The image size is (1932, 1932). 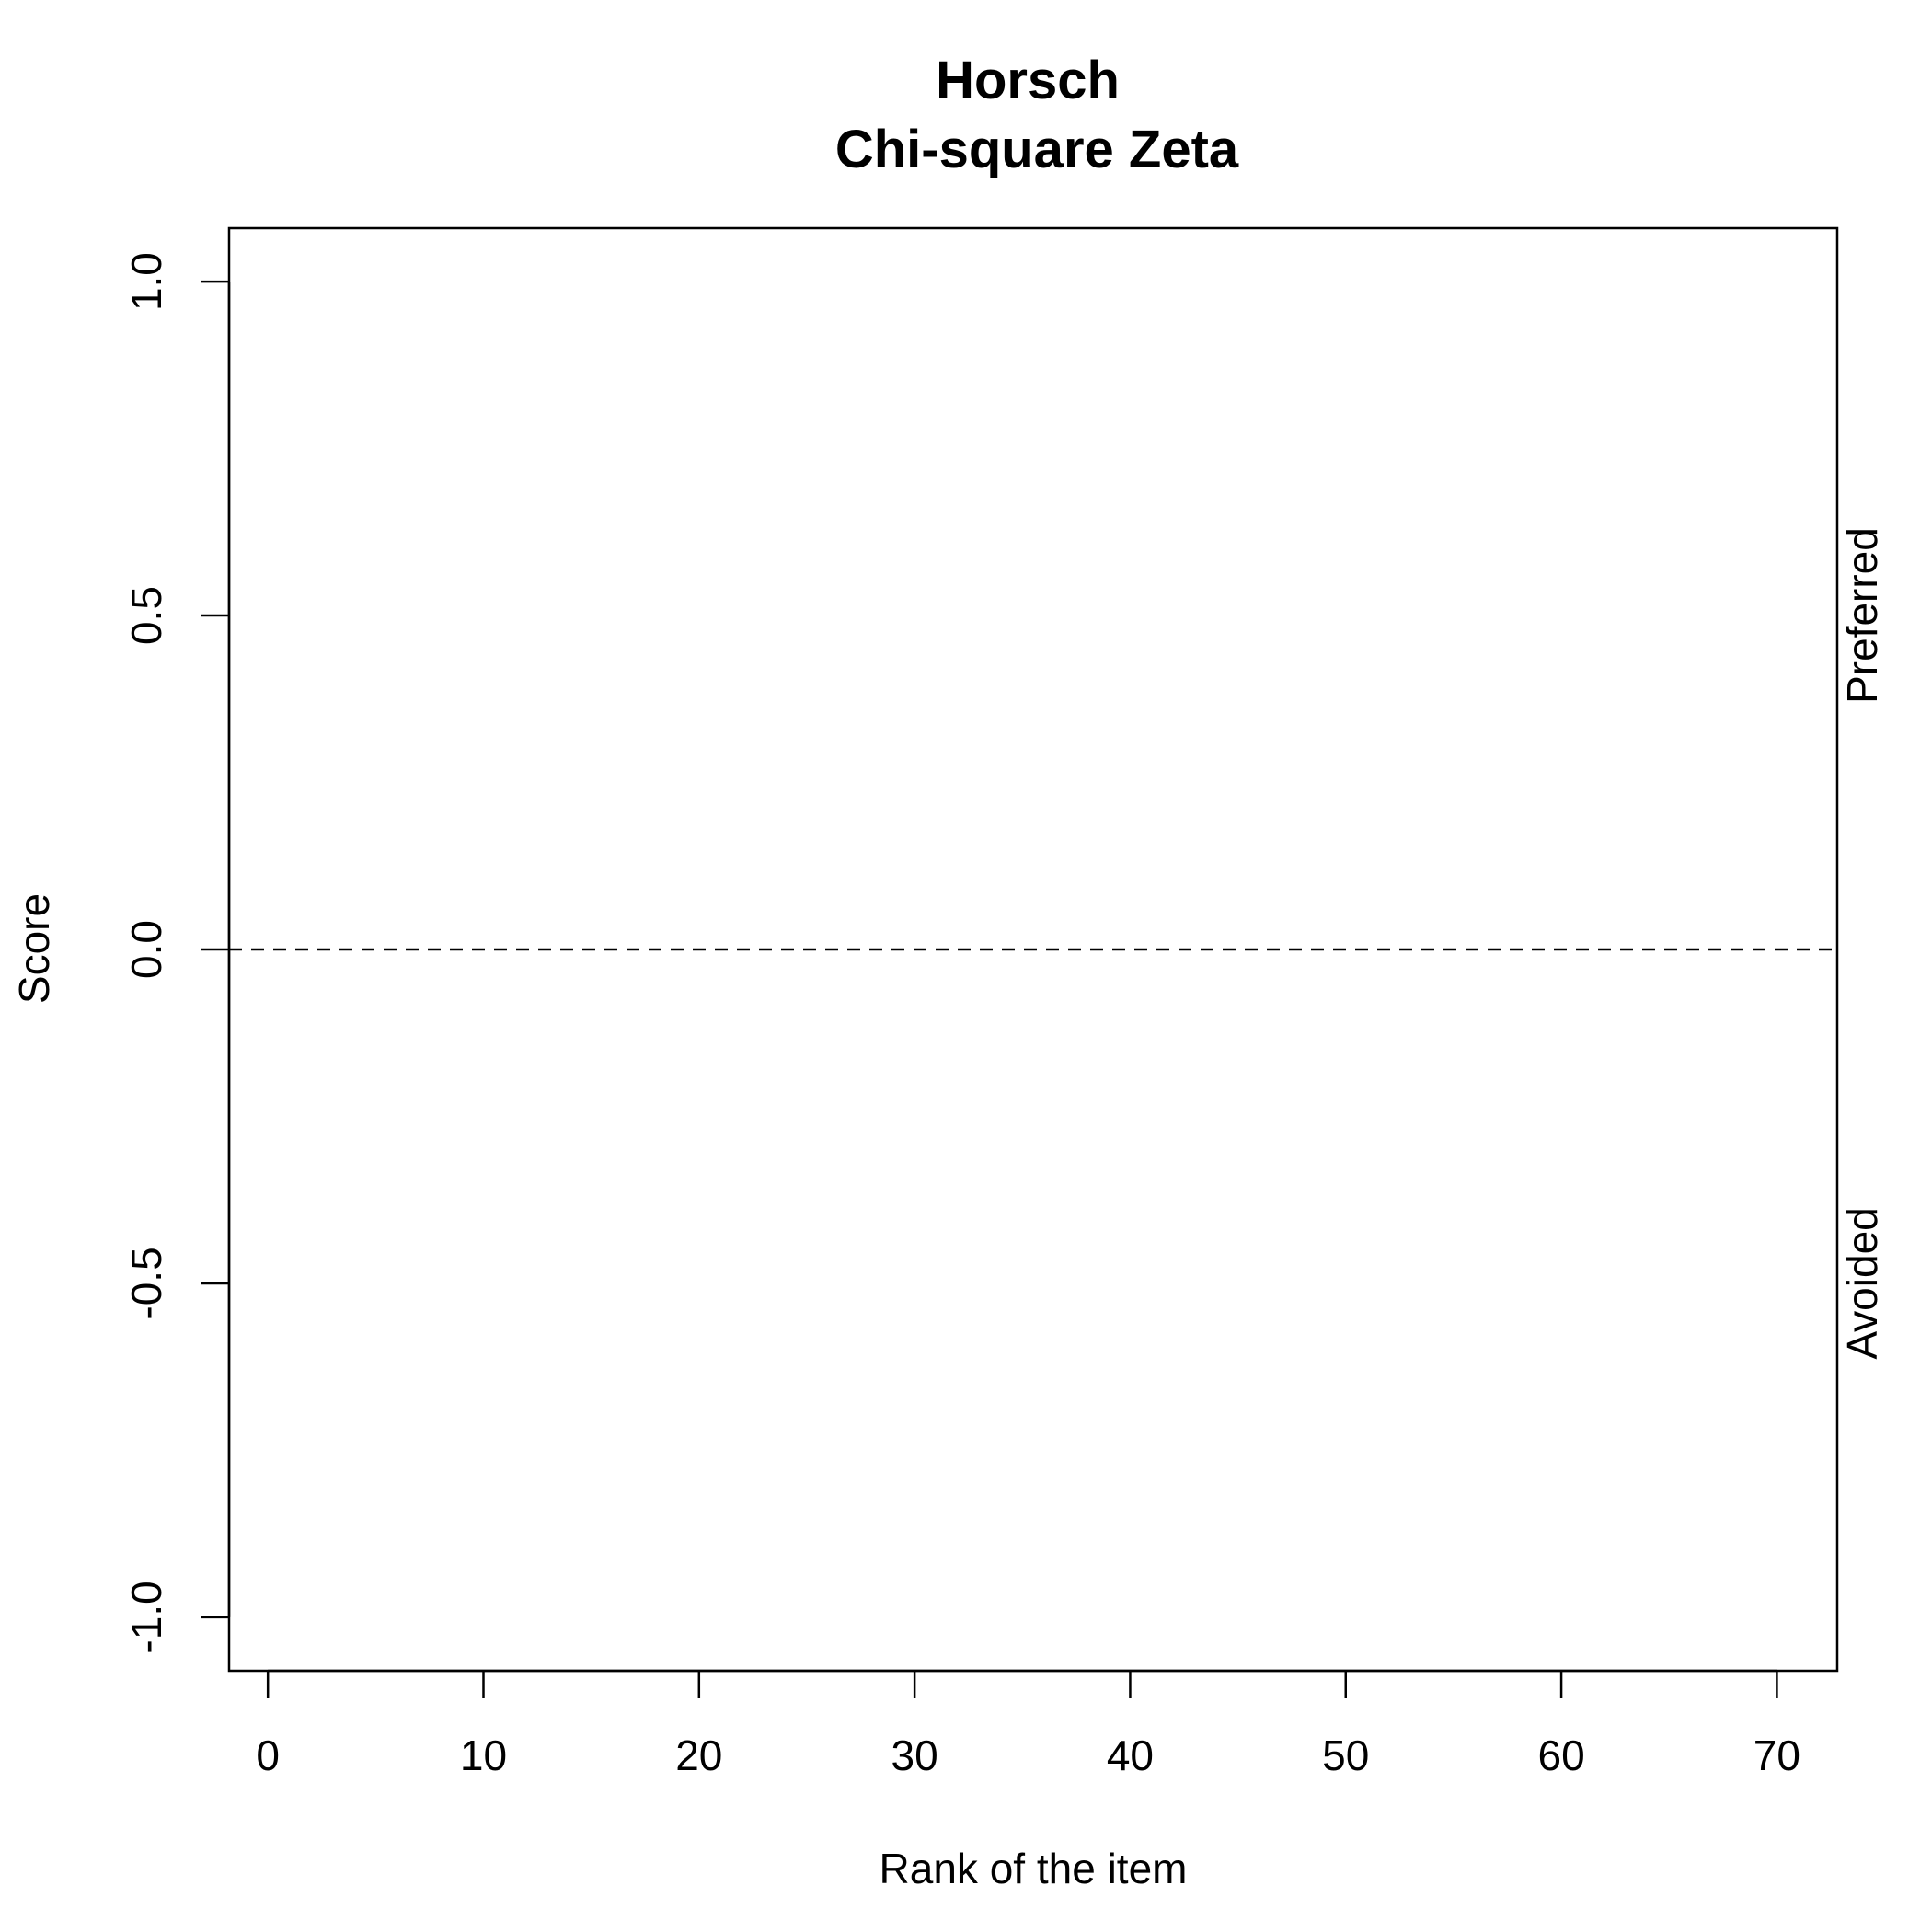 I want to click on y-tick-label: 0.5, so click(x=146, y=615).